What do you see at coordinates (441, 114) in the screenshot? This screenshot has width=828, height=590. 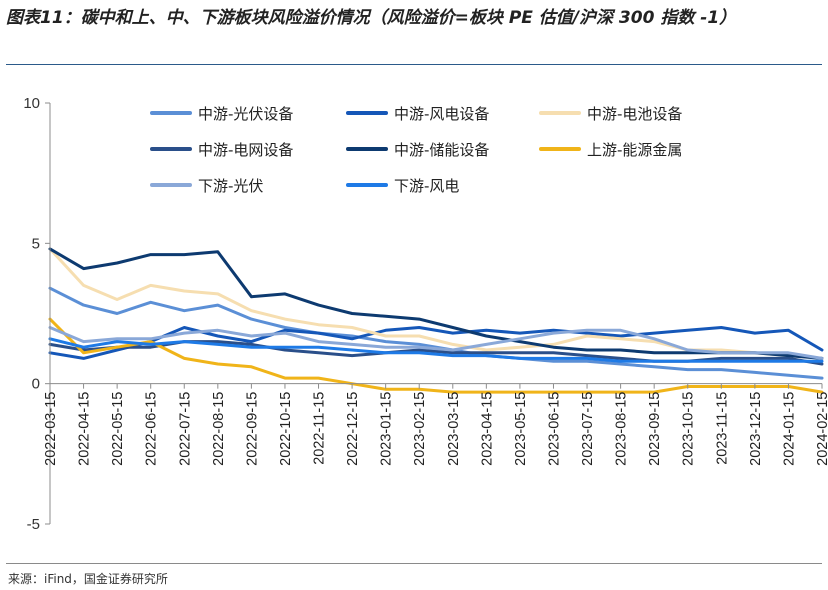 I see `legend-label-2: 中游-风电设备` at bounding box center [441, 114].